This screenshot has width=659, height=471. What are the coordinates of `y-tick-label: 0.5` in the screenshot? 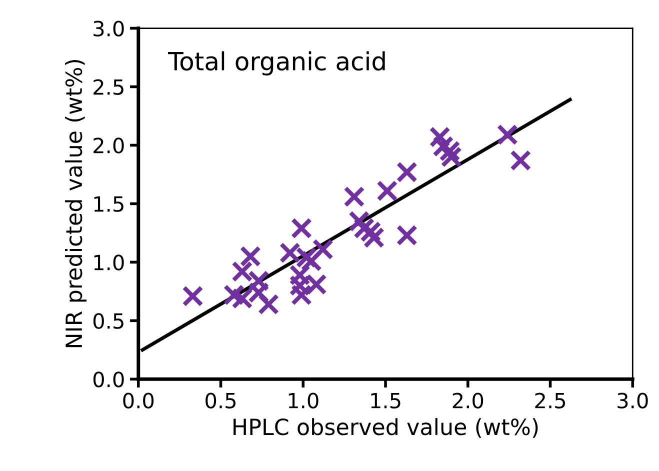 It's located at (108, 321).